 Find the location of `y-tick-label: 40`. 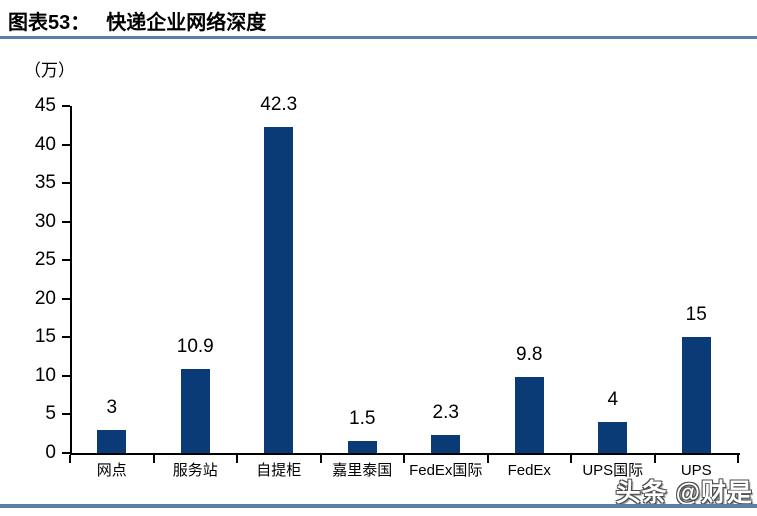

y-tick-label: 40 is located at coordinates (45, 144).